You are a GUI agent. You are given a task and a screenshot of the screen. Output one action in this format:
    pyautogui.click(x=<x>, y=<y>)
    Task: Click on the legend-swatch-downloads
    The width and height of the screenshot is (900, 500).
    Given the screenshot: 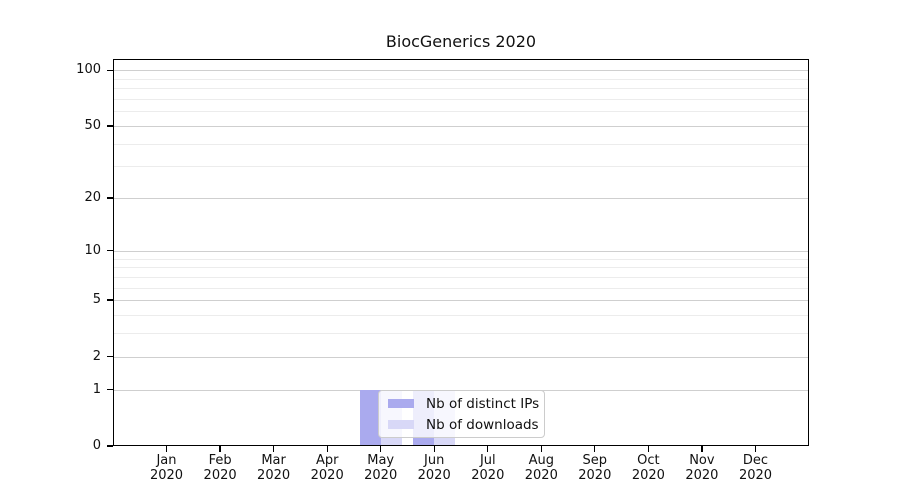 What is the action you would take?
    pyautogui.click(x=401, y=424)
    